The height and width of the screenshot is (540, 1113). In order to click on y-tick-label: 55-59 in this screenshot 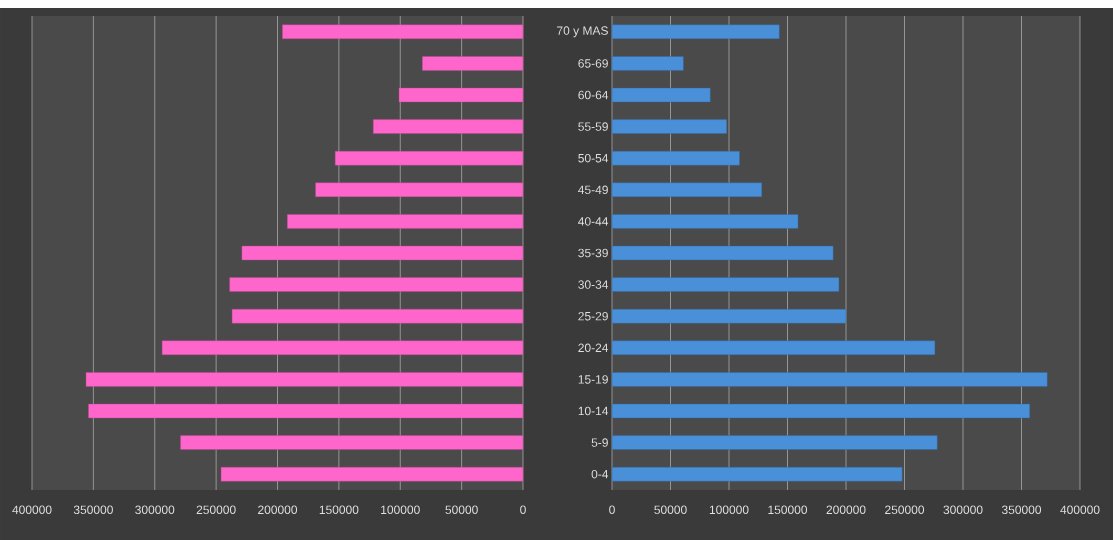, I will do `click(593, 126)`.